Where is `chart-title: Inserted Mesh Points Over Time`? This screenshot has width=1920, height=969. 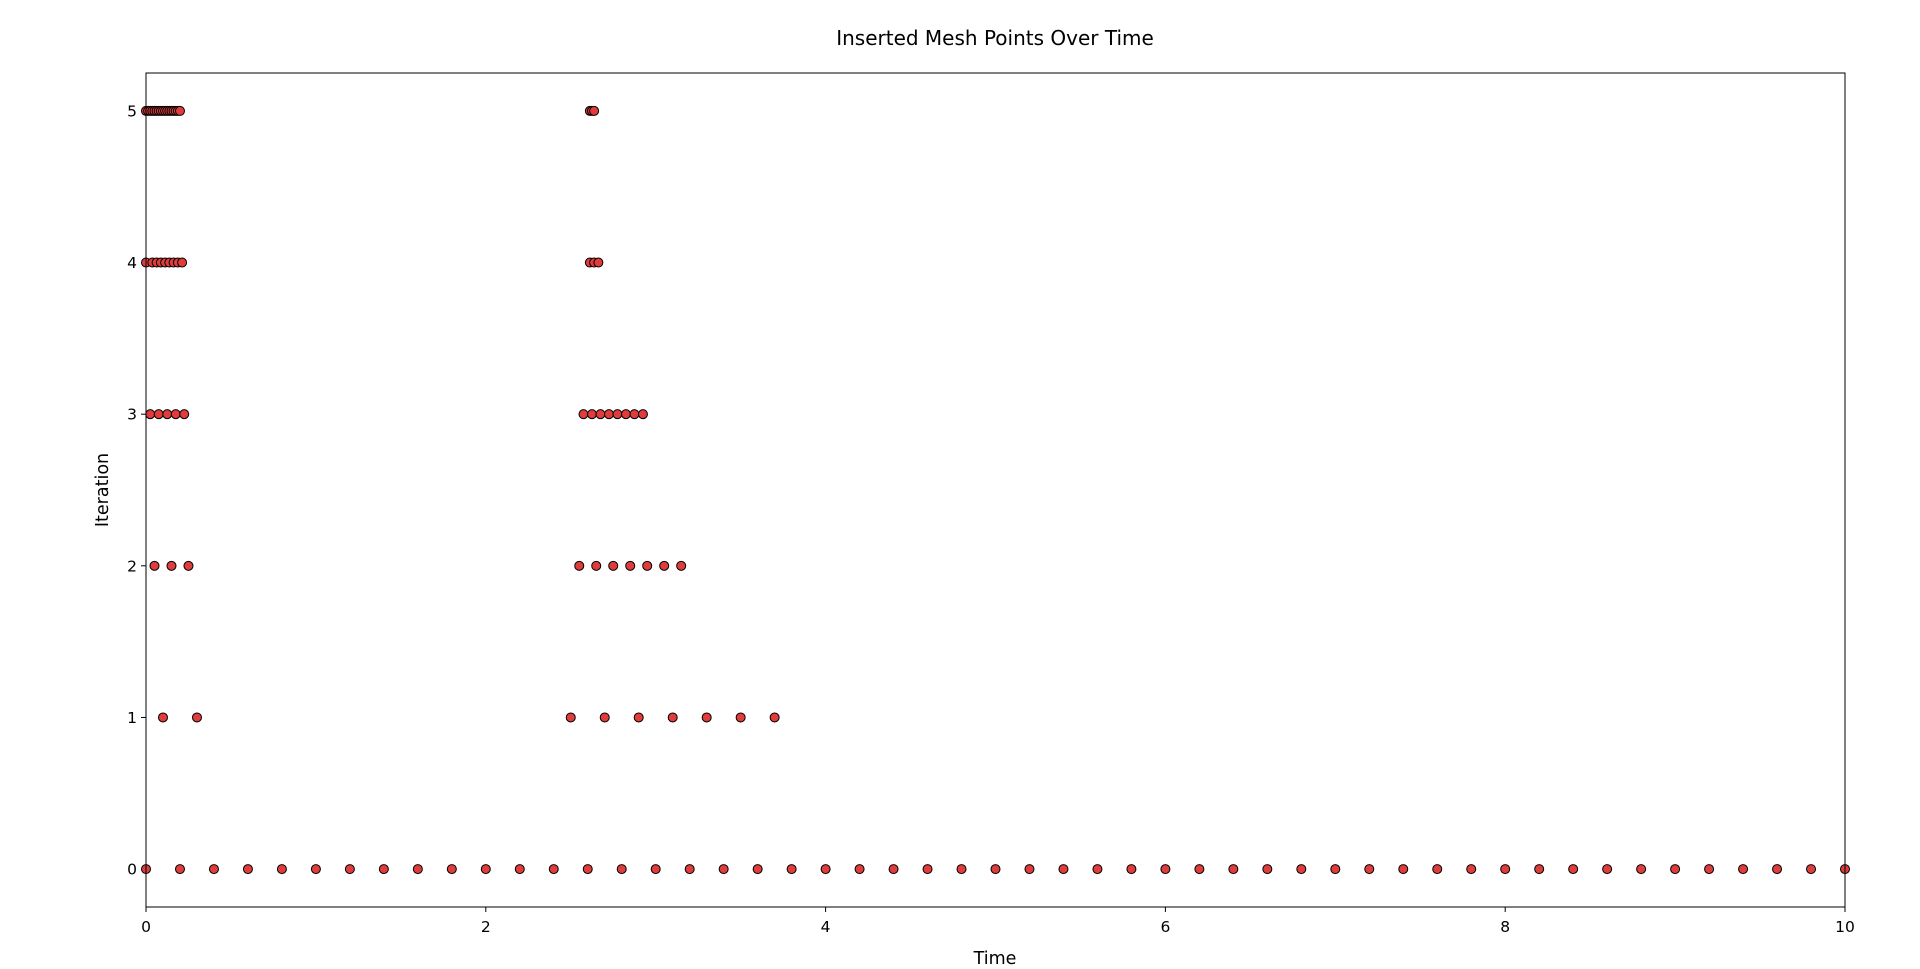
chart-title: Inserted Mesh Points Over Time is located at coordinates (995, 38).